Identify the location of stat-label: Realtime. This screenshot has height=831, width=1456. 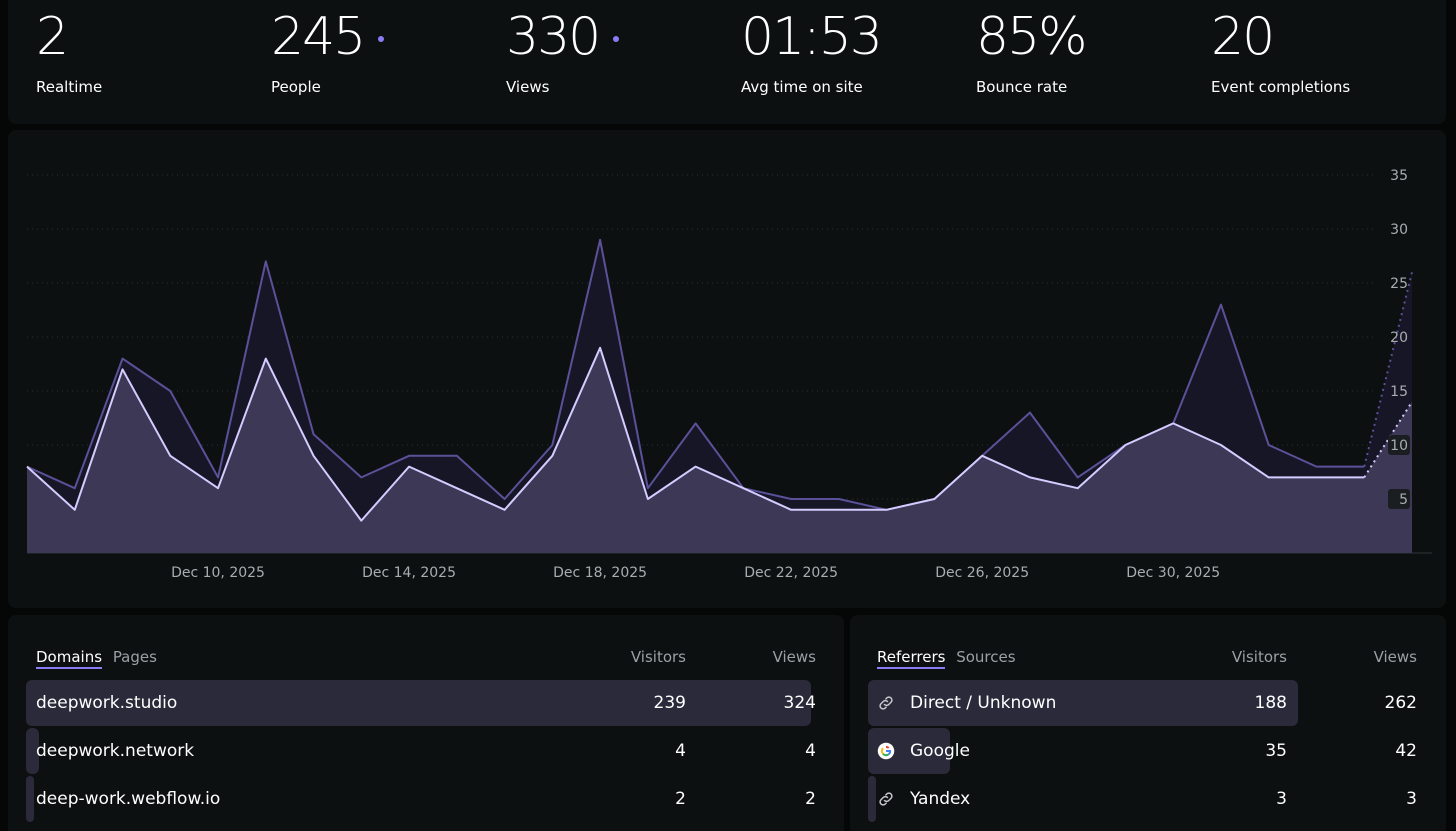
(69, 87).